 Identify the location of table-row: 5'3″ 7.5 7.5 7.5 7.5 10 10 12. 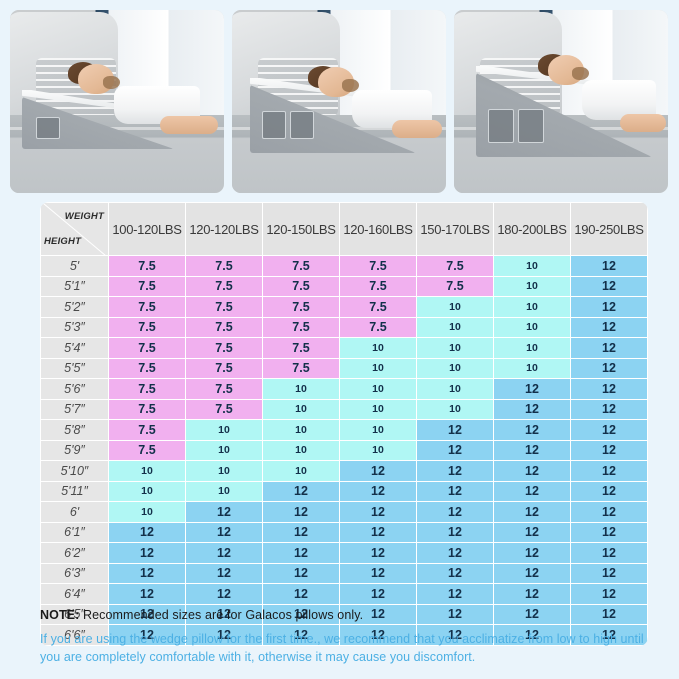
(344, 327).